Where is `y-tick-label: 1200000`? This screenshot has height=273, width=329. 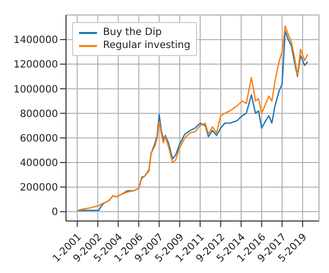 y-tick-label: 1200000 is located at coordinates (35, 65).